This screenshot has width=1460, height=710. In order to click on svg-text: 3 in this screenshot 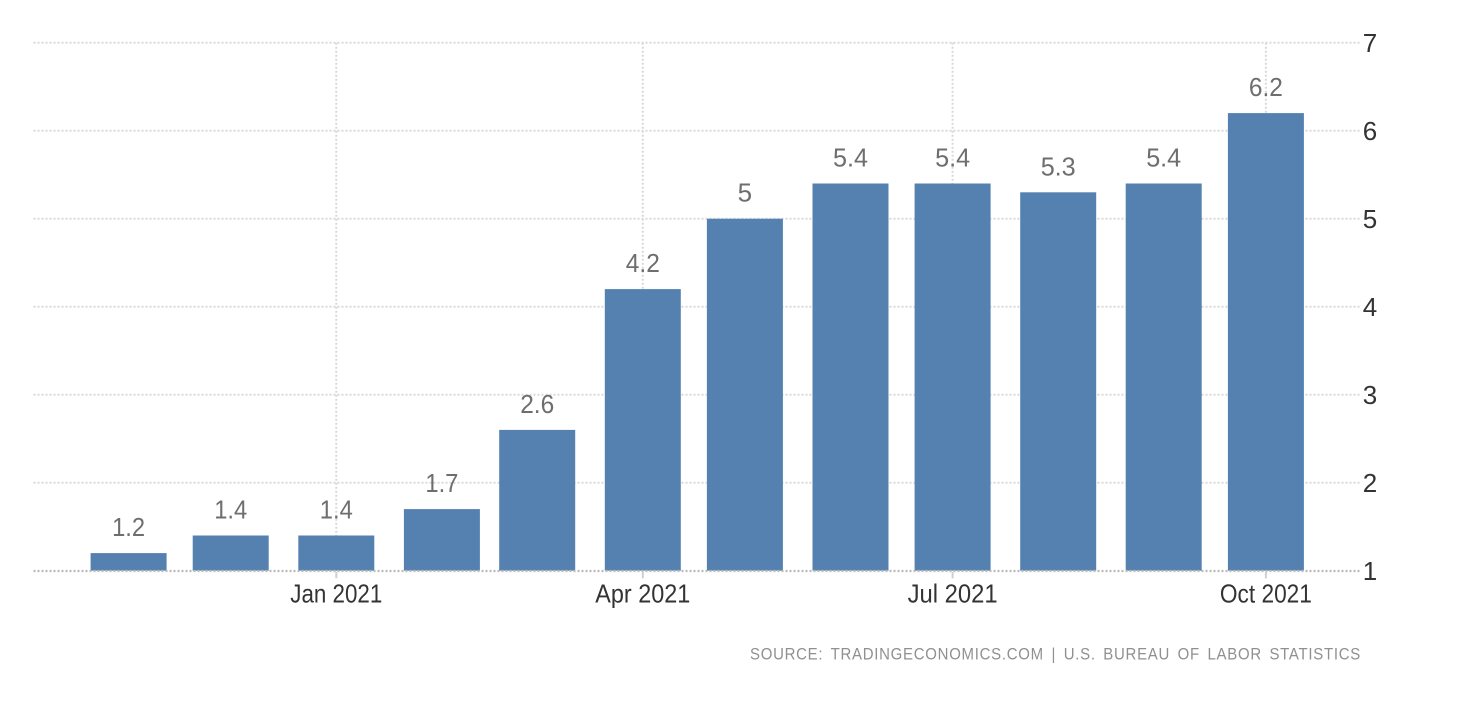, I will do `click(1370, 395)`.